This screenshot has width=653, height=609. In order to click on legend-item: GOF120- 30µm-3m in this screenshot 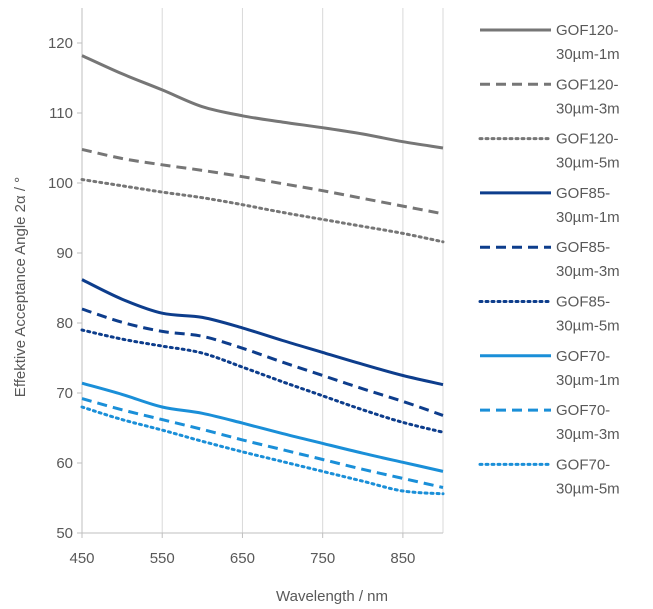, I will do `click(550, 96)`.